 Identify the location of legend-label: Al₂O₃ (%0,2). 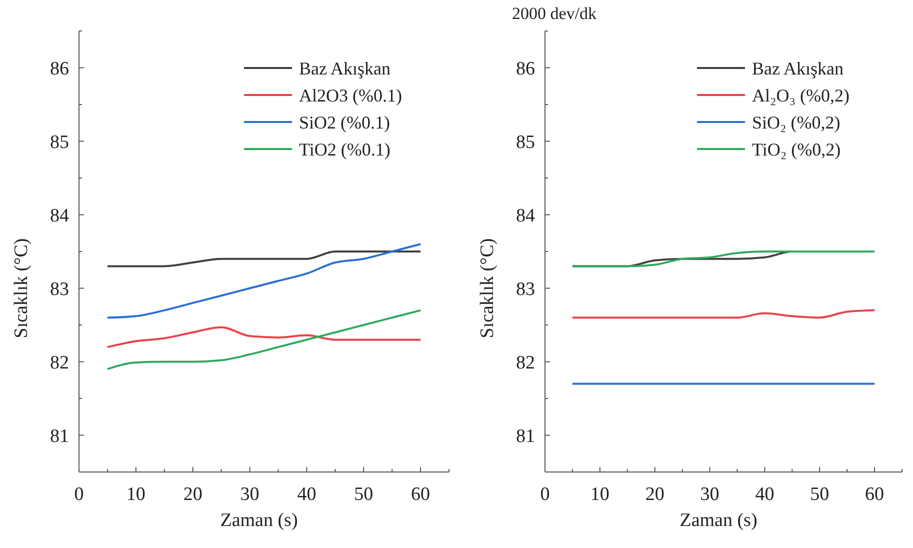
(801, 95).